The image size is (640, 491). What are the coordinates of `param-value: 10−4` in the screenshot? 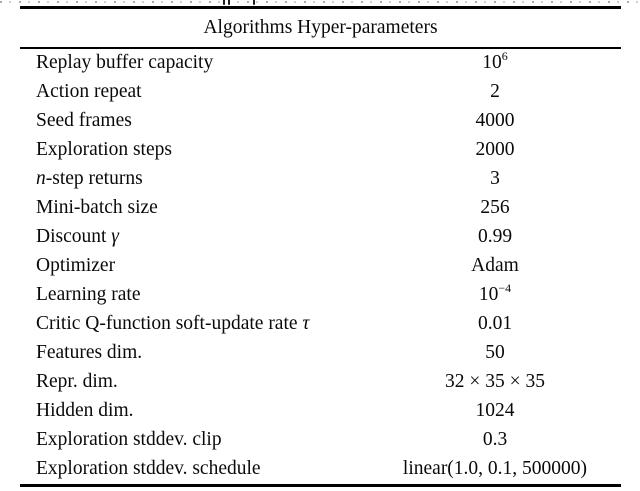 It's located at (495, 293).